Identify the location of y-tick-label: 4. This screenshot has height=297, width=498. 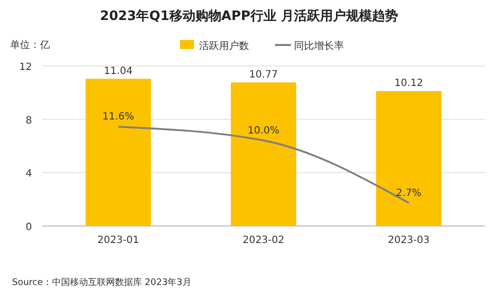
(29, 174).